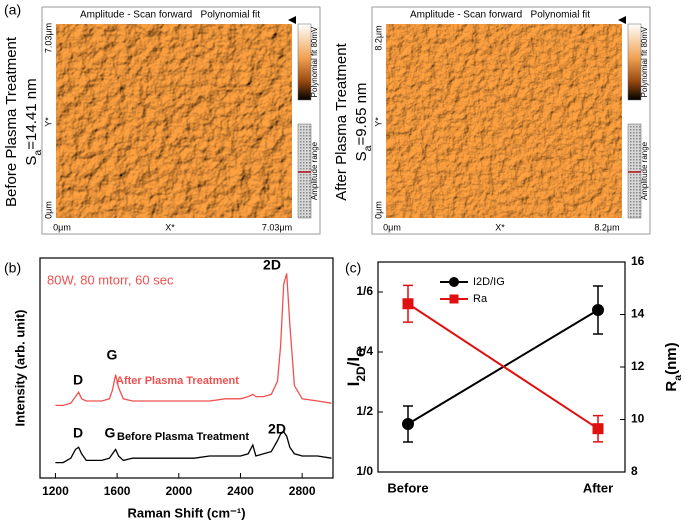 This screenshot has height=522, width=685. I want to click on panel-label: (a), so click(12, 10).